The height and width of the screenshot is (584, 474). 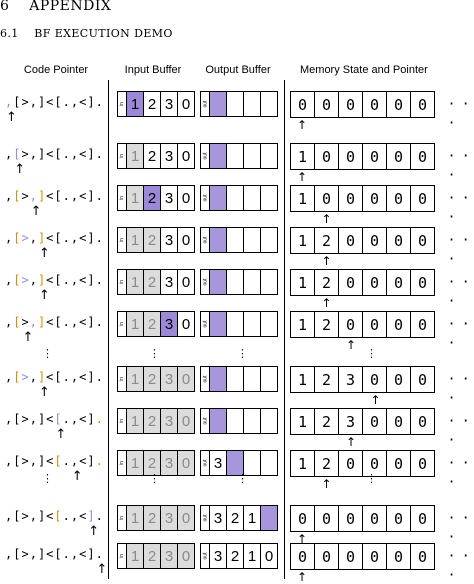 What do you see at coordinates (47, 353) in the screenshot?
I see `vertical-ellipsis: ⋮` at bounding box center [47, 353].